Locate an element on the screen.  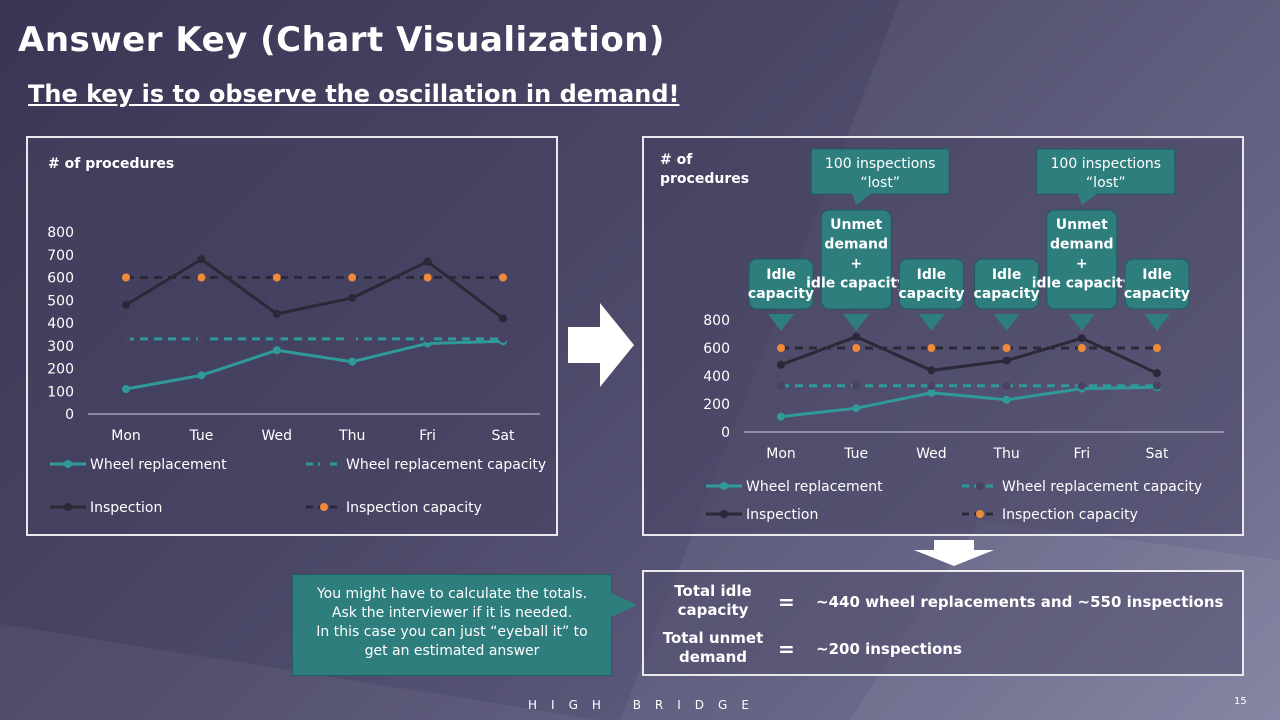
chart-title: # of is located at coordinates (676, 160).